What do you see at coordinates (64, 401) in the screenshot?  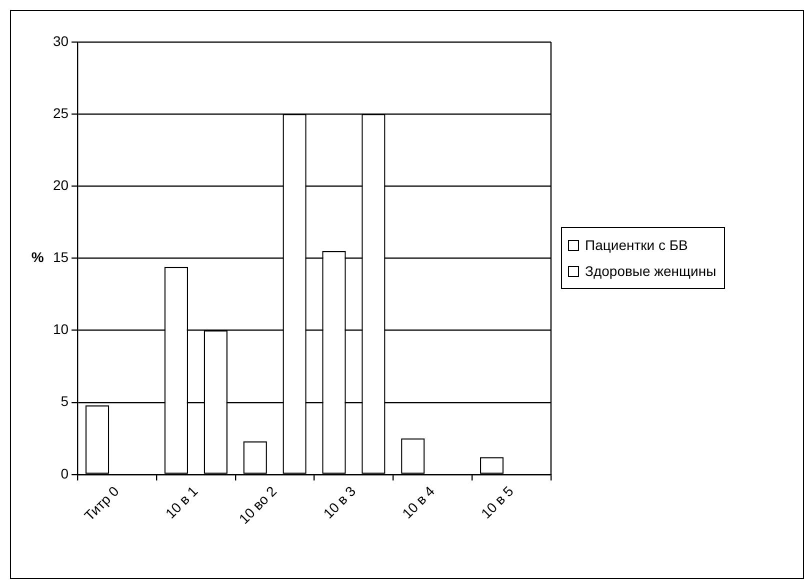 I see `y-tick-label: 5` at bounding box center [64, 401].